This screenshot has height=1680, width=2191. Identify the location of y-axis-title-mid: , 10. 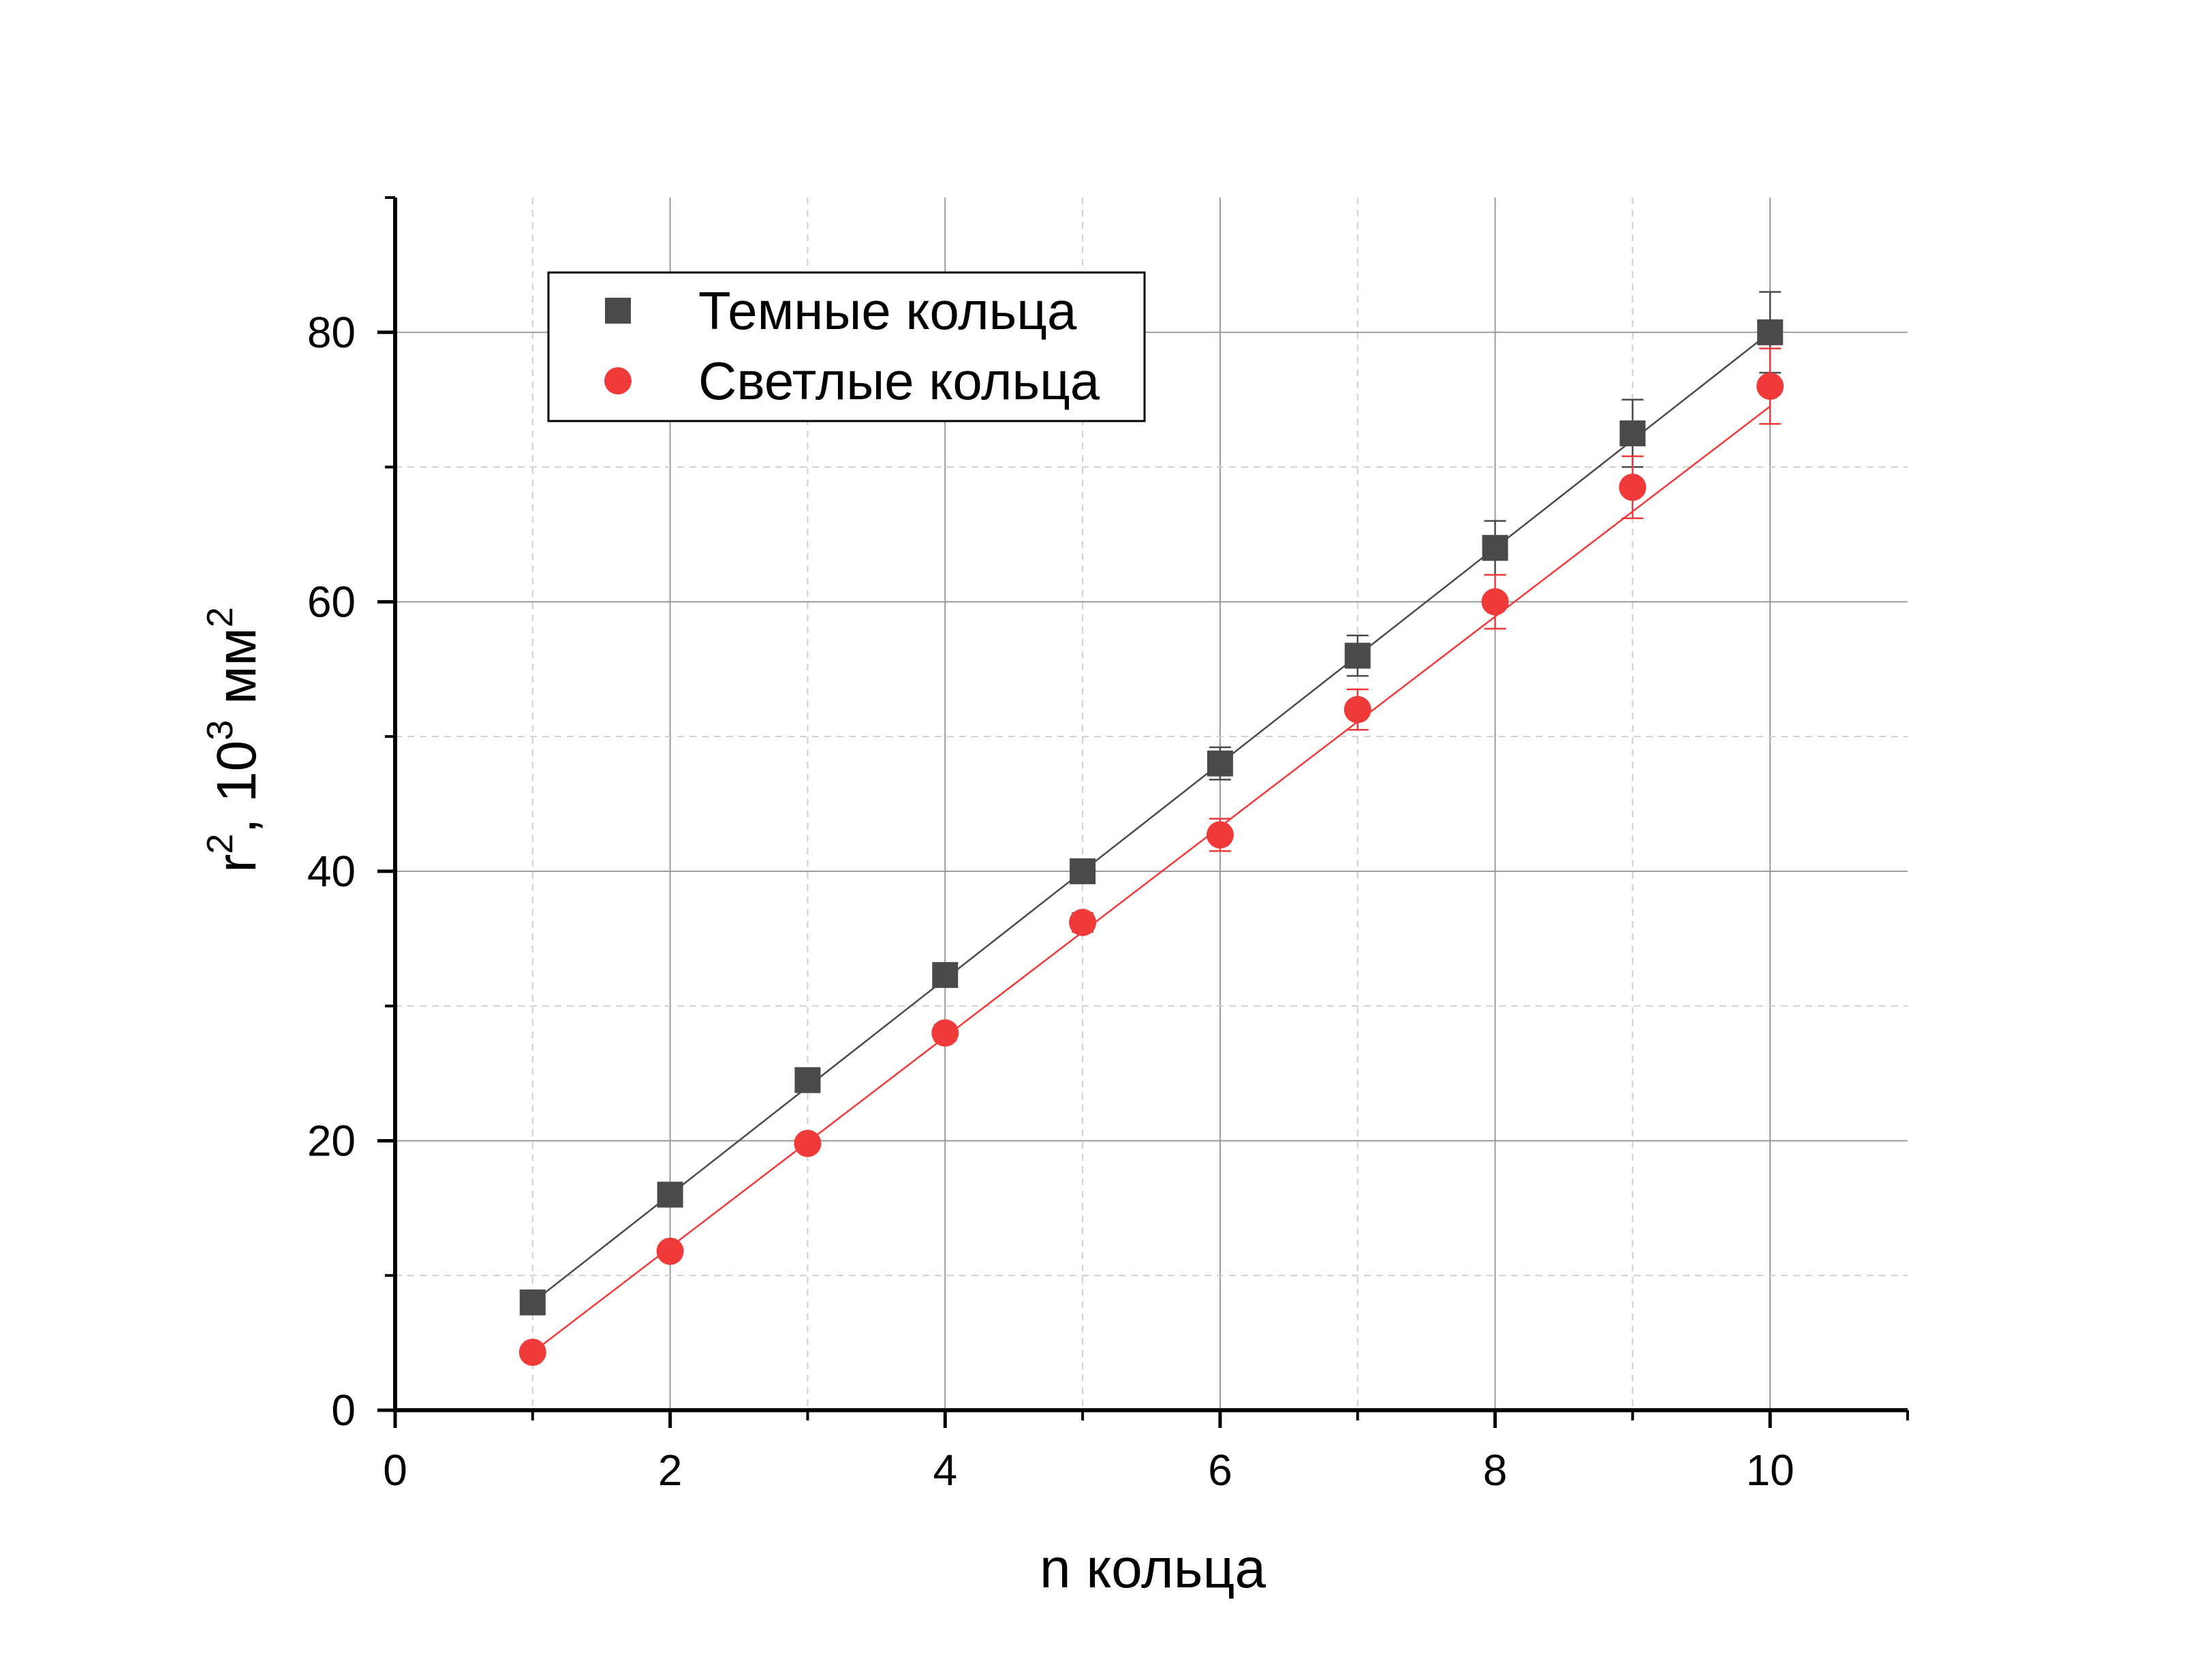
(237, 787).